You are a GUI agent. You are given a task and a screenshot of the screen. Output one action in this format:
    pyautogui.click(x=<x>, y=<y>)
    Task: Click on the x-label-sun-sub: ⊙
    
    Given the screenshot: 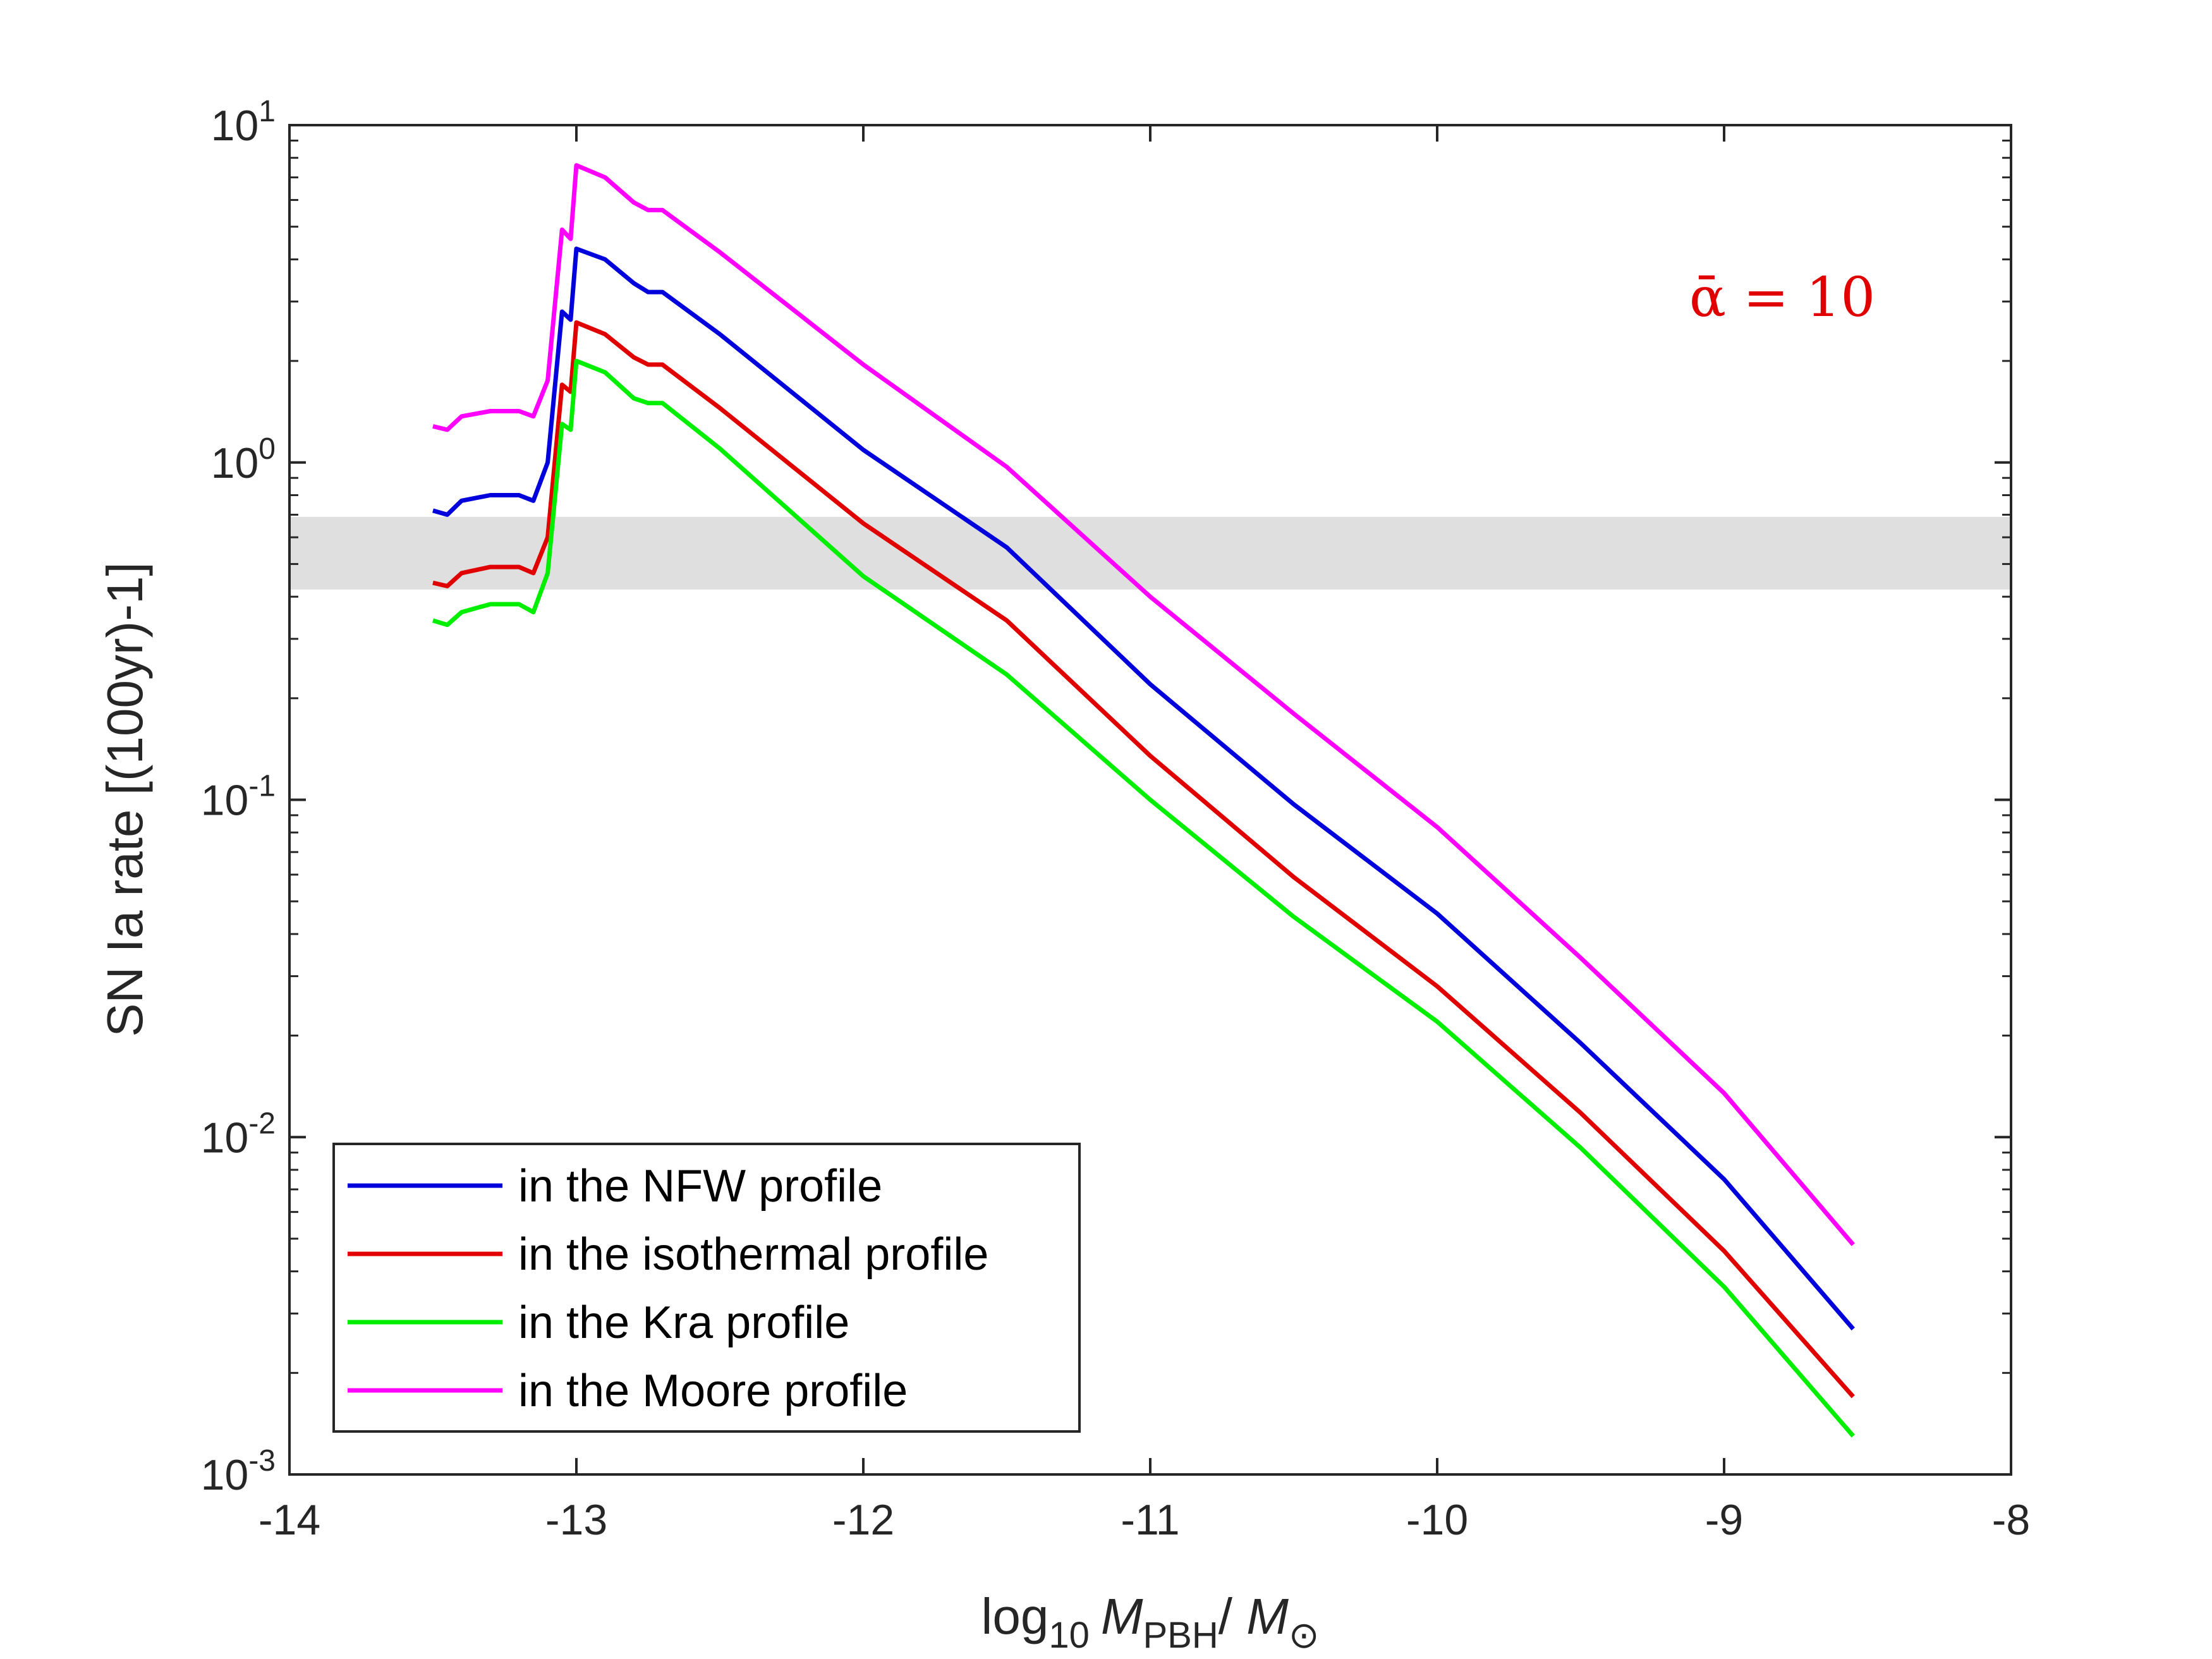 What is the action you would take?
    pyautogui.click(x=1304, y=1635)
    